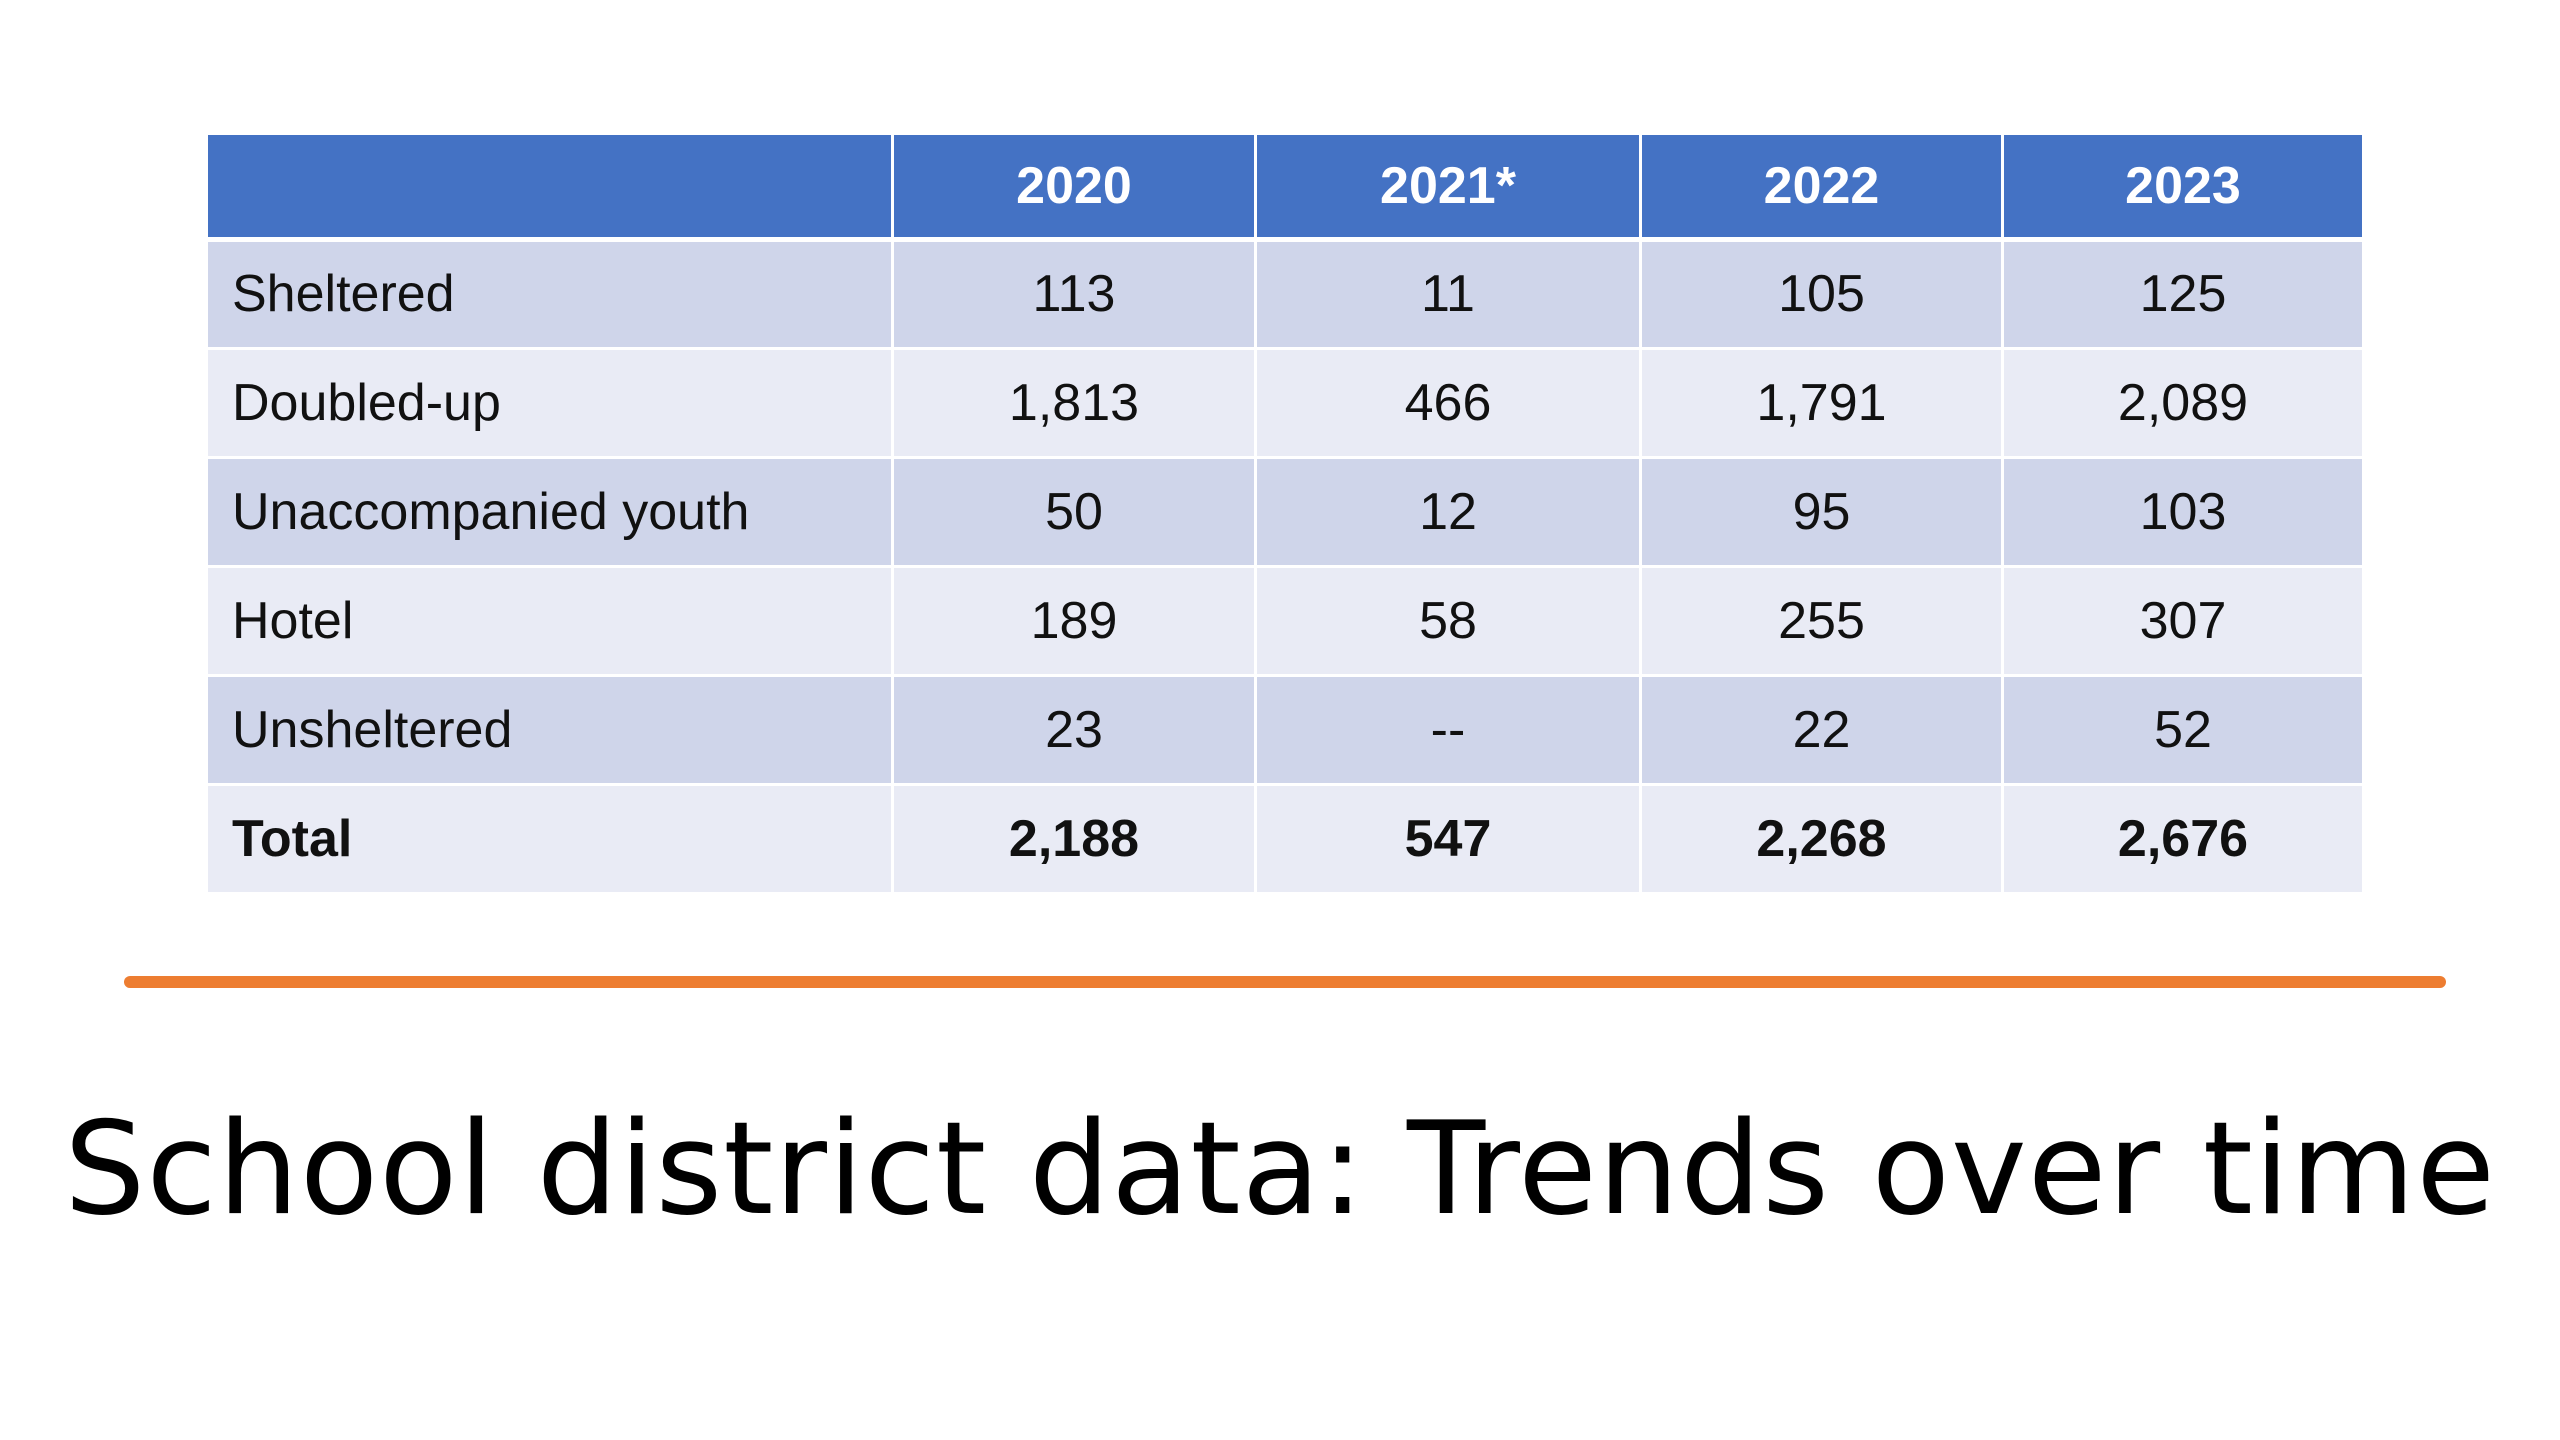  Describe the element at coordinates (1821, 188) in the screenshot. I see `header-cell-year: 2022` at that location.